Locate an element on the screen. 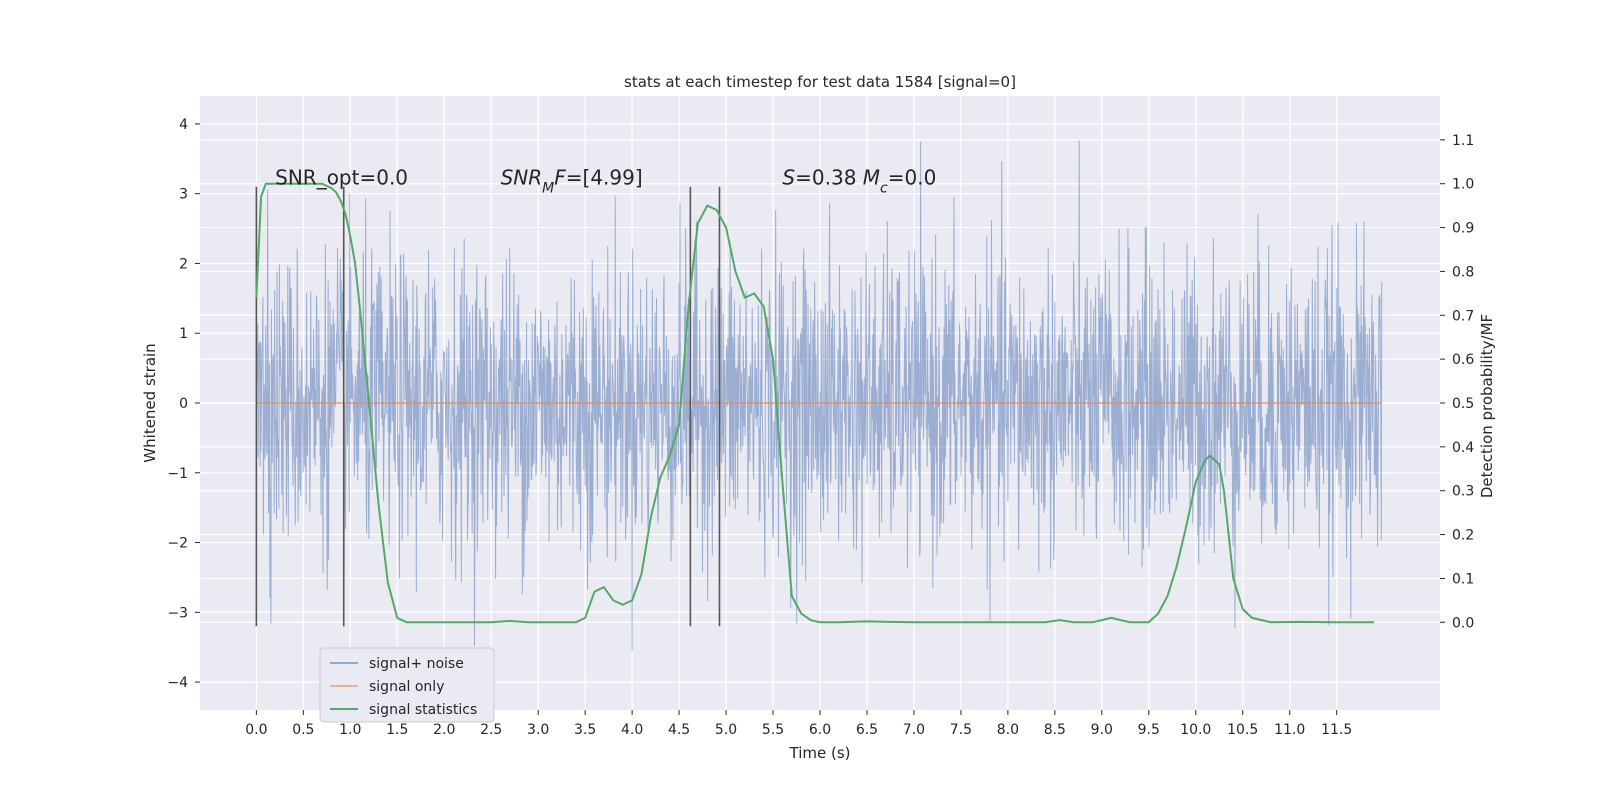 Image resolution: width=1600 pixels, height=800 pixels. x-tick-label: 1.0 is located at coordinates (350, 730).